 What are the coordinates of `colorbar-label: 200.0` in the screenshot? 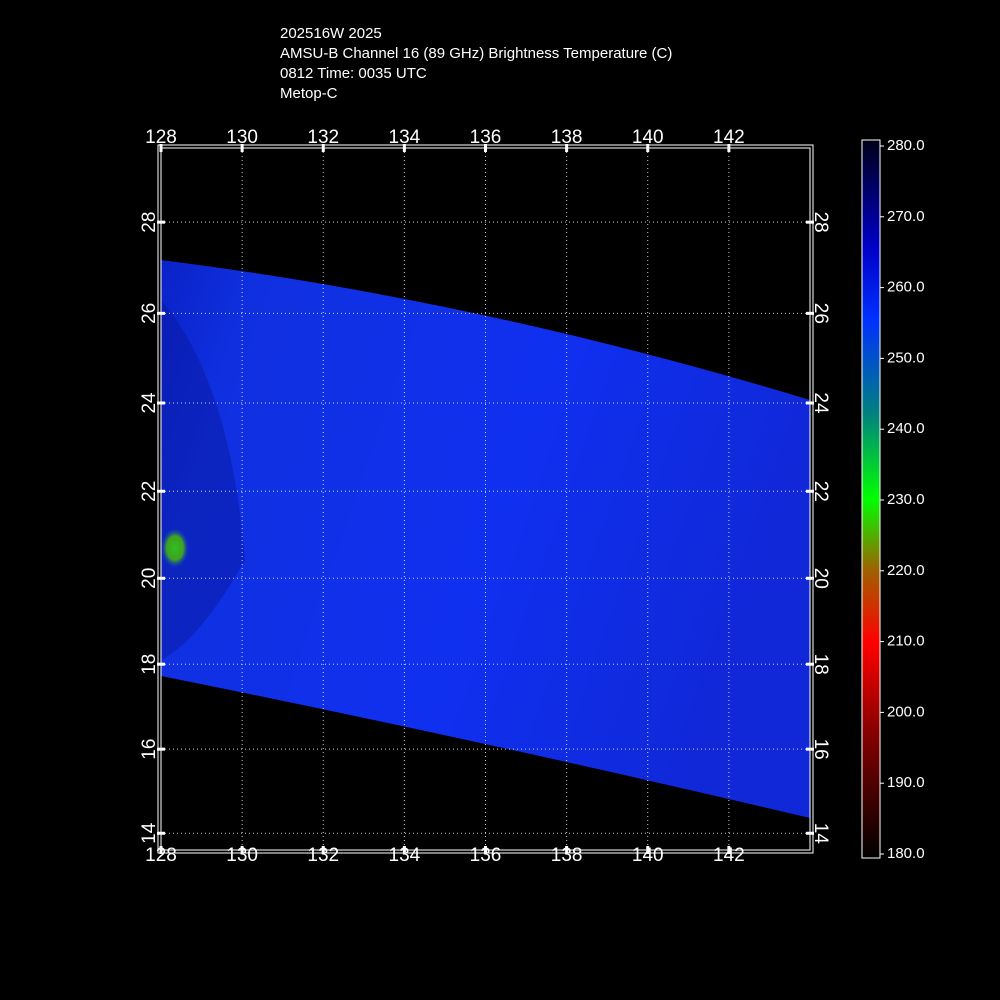 It's located at (906, 711).